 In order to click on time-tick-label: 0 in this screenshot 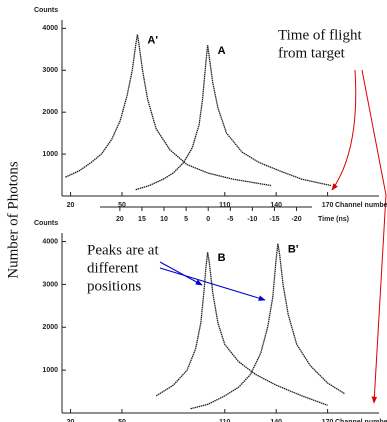, I will do `click(208, 219)`.